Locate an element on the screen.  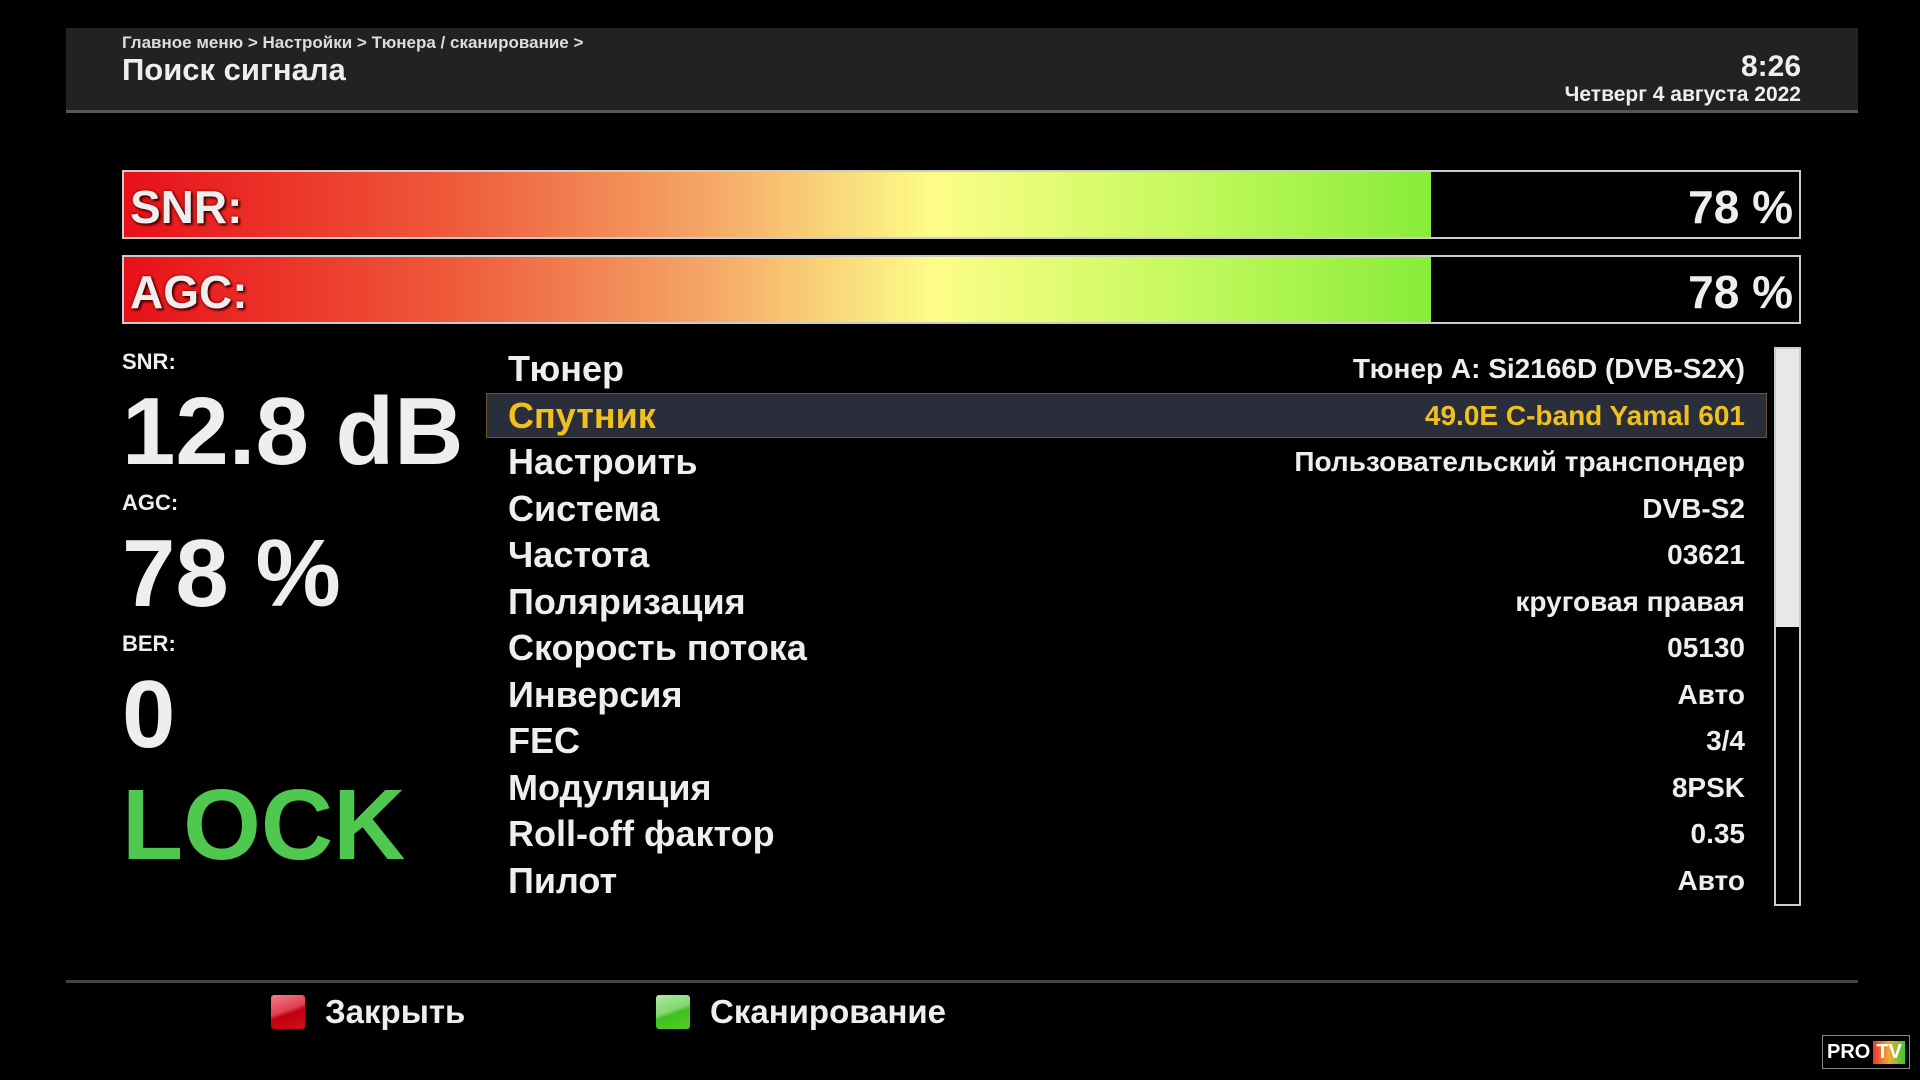
red-key-icon is located at coordinates (288, 1012).